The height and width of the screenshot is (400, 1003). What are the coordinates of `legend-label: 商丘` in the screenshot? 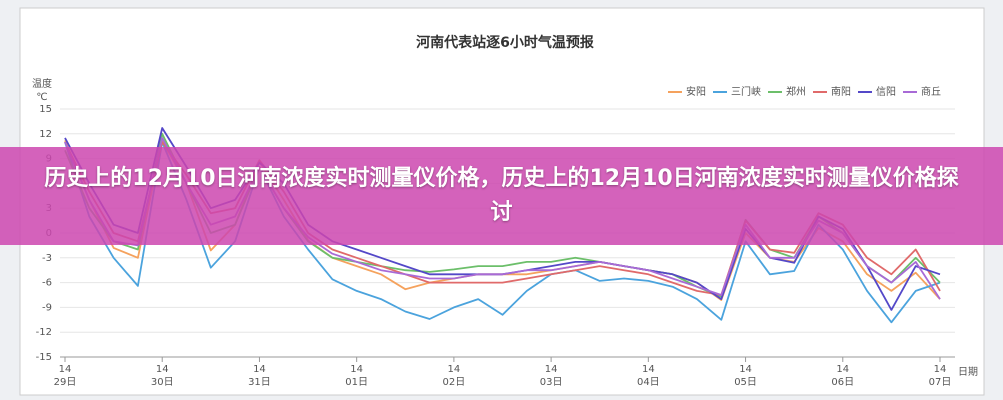 It's located at (931, 91).